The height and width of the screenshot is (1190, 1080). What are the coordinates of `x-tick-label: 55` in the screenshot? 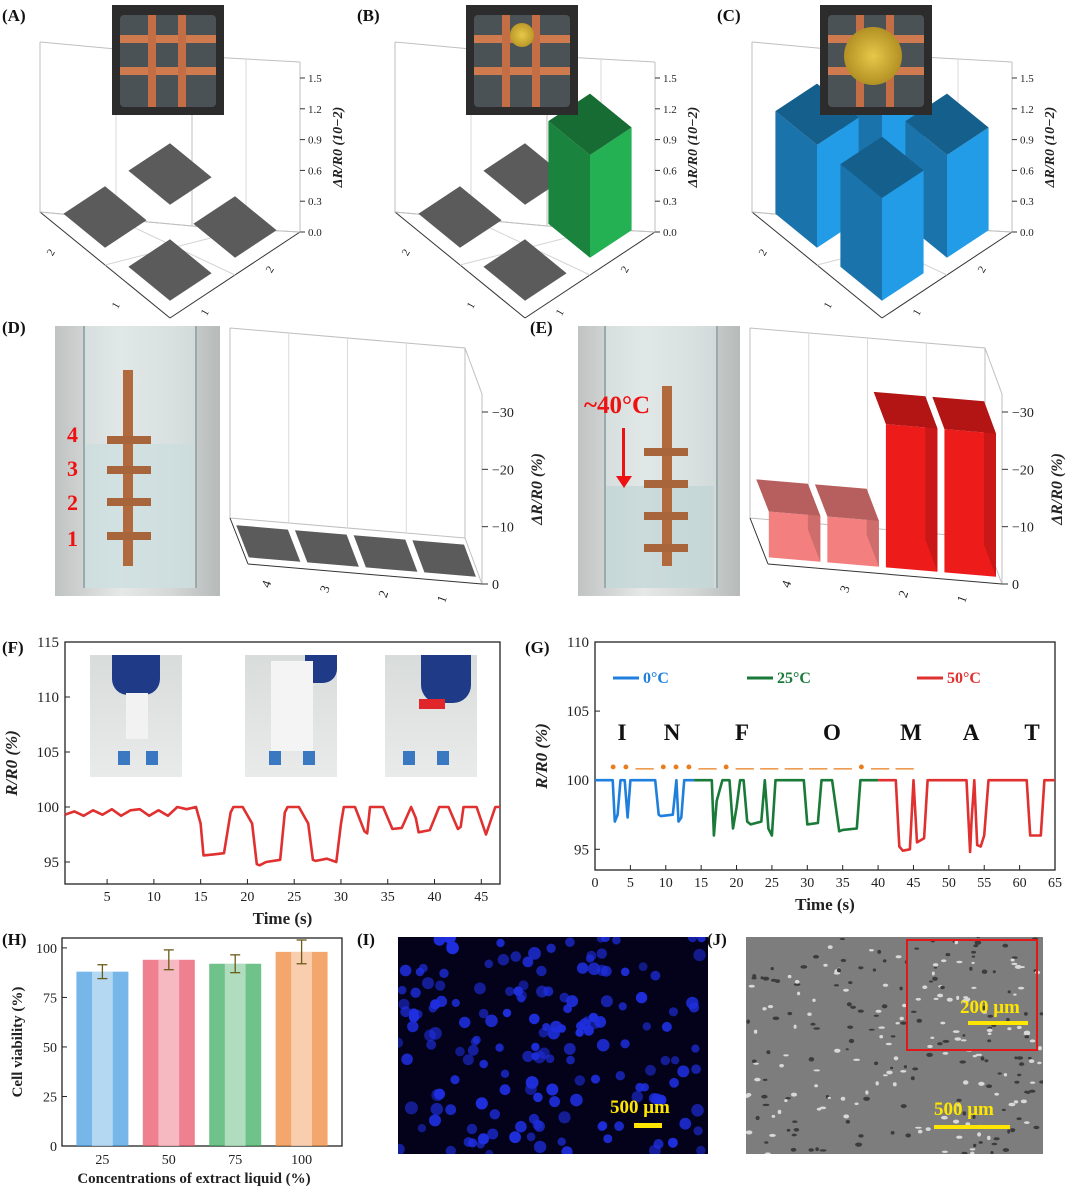 It's located at (984, 883).